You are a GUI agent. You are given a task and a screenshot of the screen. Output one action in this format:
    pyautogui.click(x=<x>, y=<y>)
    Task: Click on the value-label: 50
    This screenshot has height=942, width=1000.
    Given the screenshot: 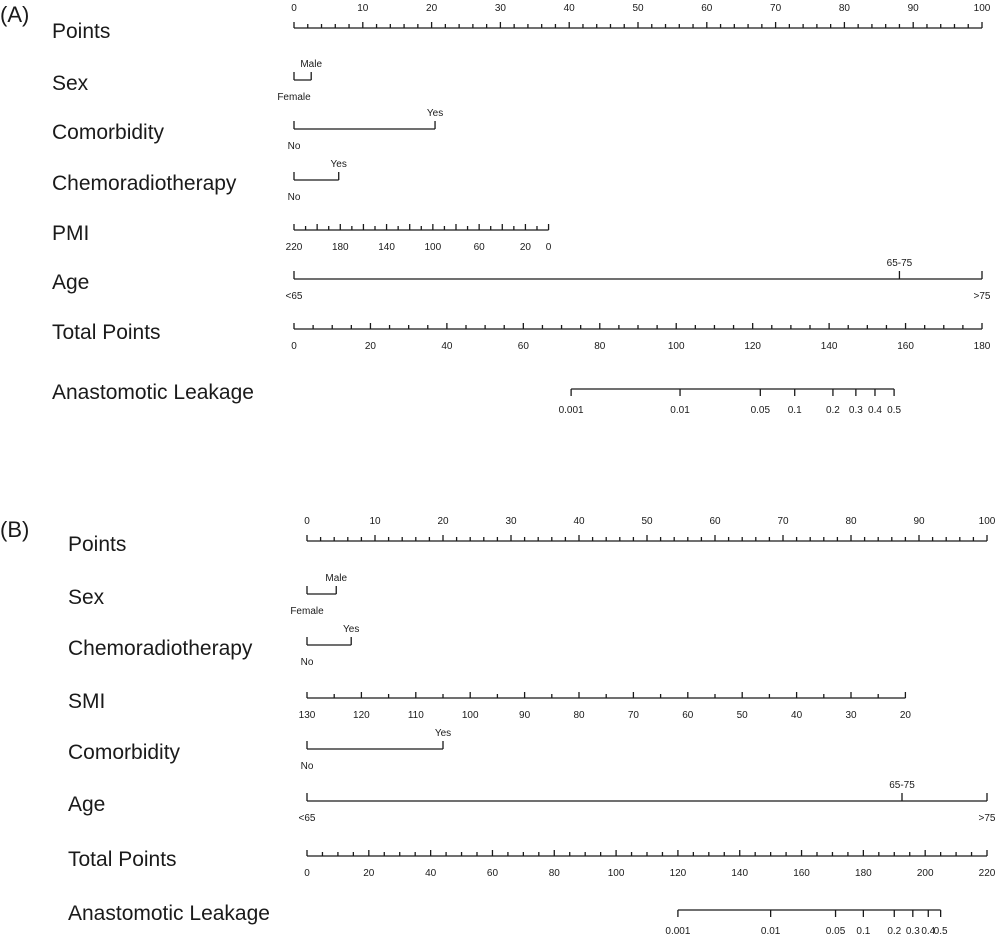 What is the action you would take?
    pyautogui.click(x=743, y=715)
    